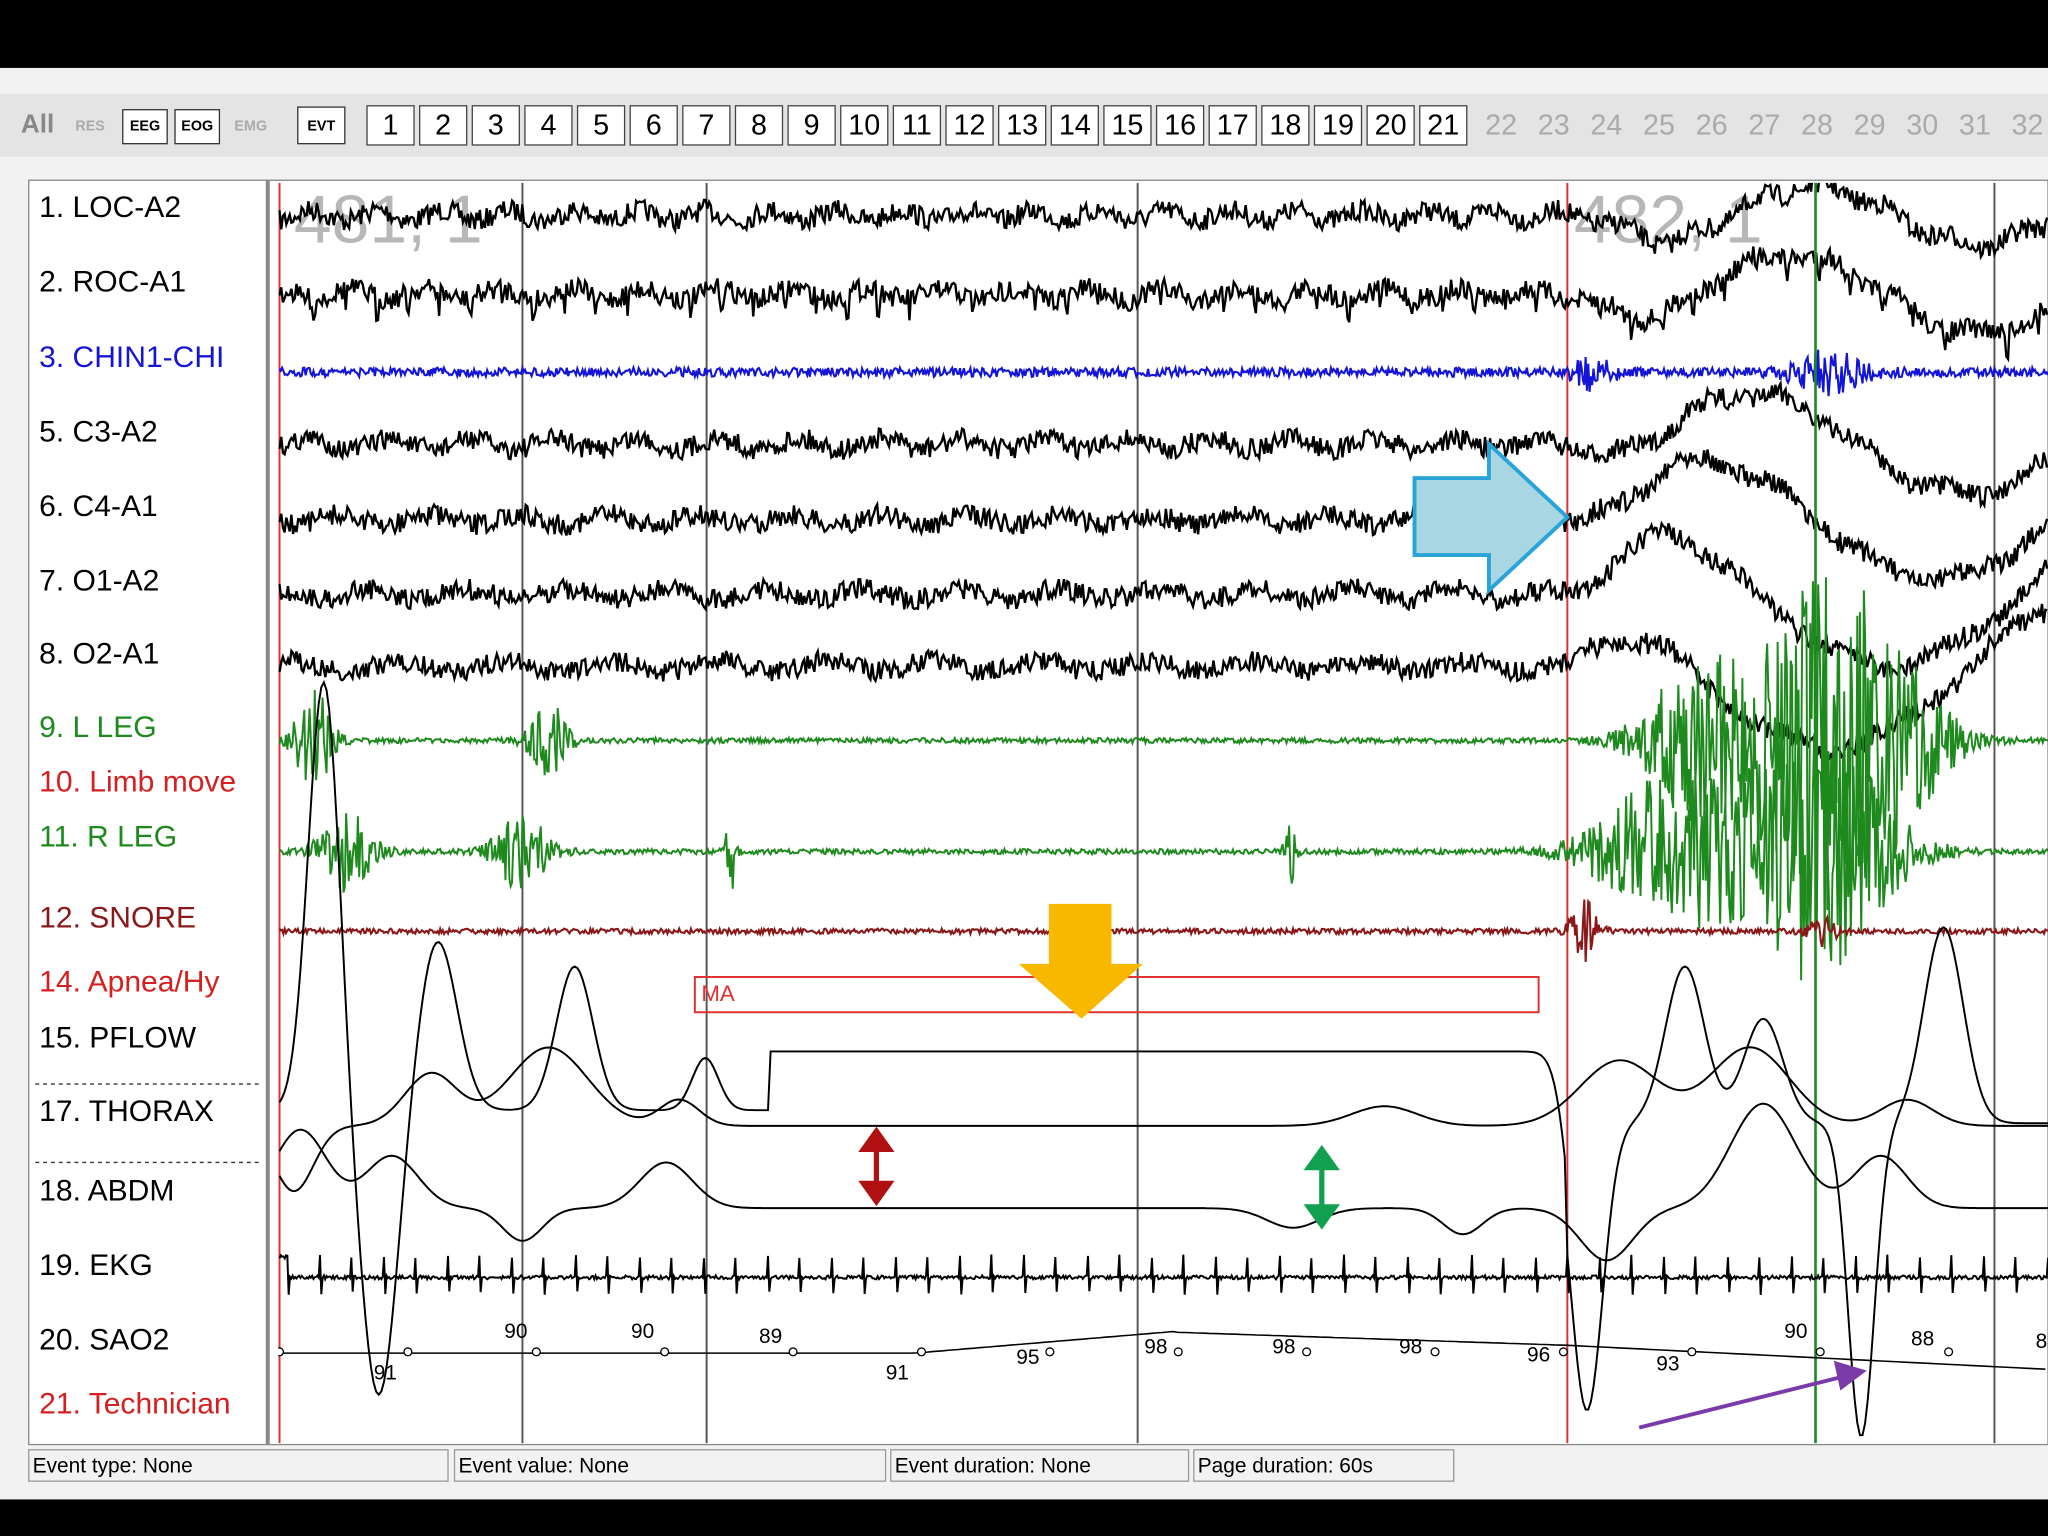  I want to click on page-number: 12, so click(970, 125).